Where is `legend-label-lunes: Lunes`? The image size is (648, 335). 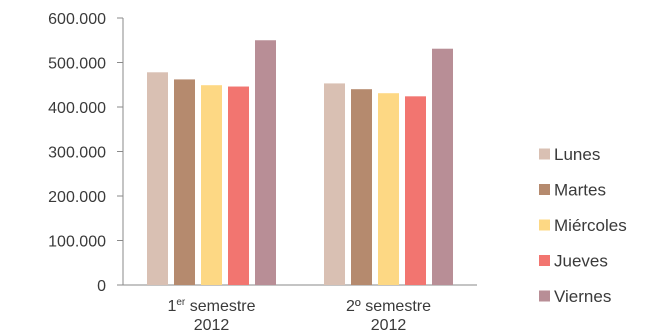 legend-label-lunes: Lunes is located at coordinates (577, 154).